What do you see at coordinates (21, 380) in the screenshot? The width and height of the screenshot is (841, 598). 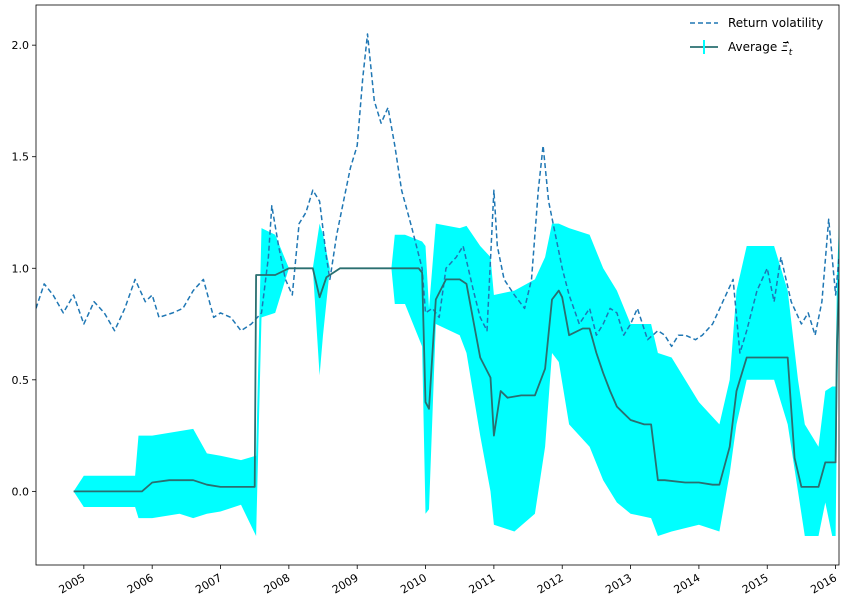 I see `y-tick-label: 0.5` at bounding box center [21, 380].